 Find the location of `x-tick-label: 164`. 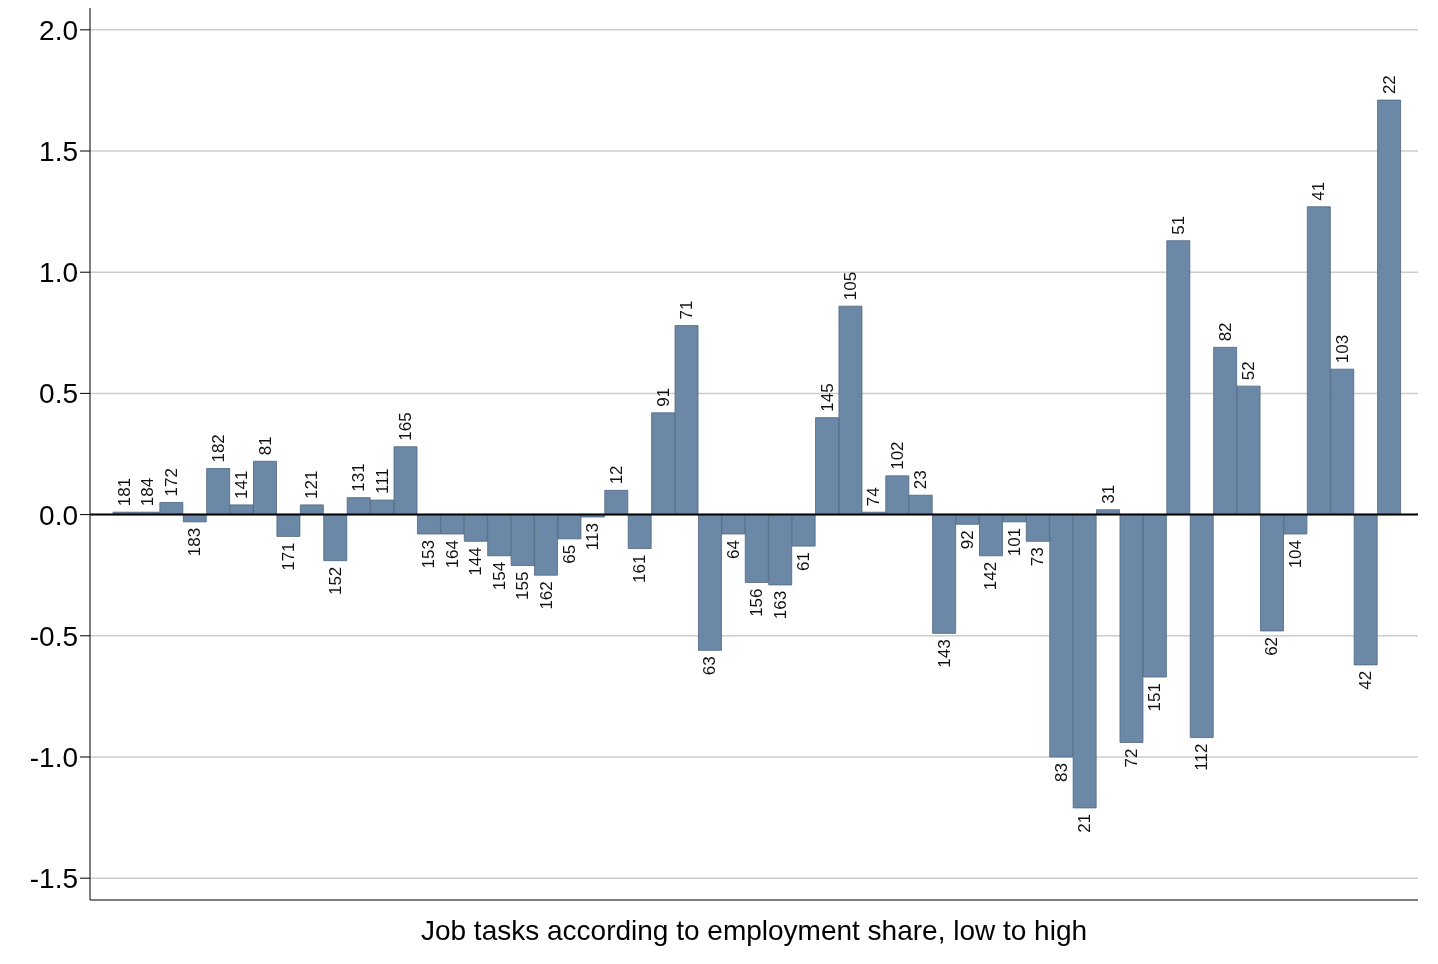

x-tick-label: 164 is located at coordinates (452, 554).